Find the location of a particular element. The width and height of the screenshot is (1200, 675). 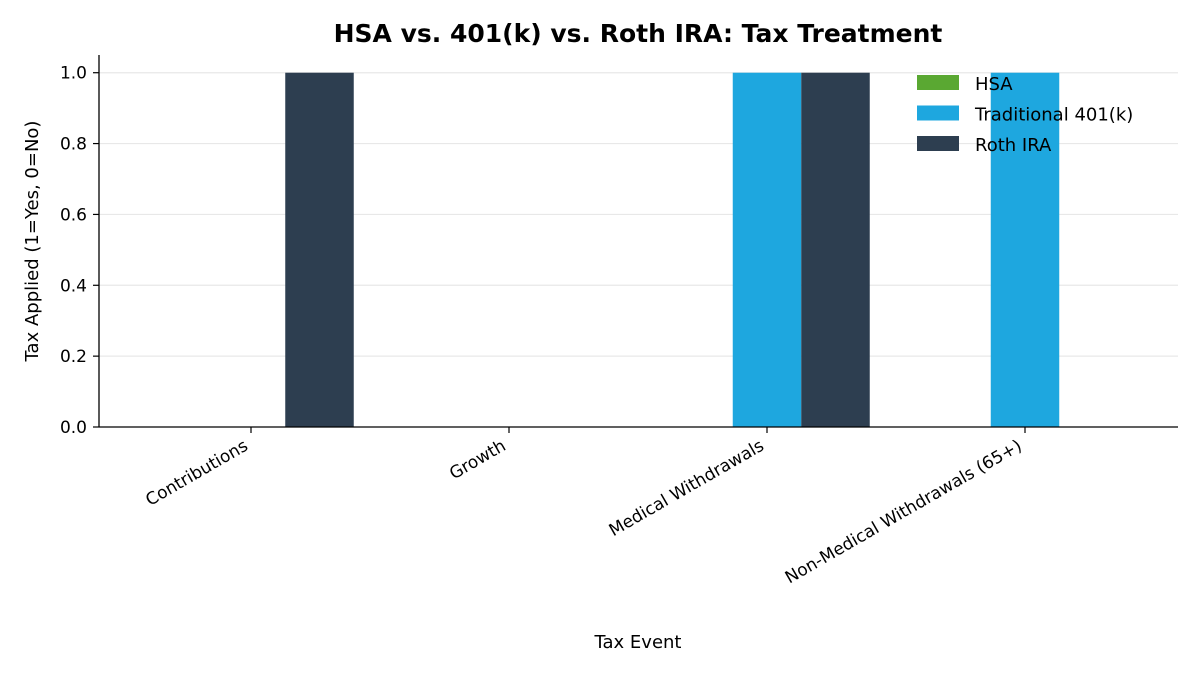

x-tick-label: Growth is located at coordinates (477, 460).